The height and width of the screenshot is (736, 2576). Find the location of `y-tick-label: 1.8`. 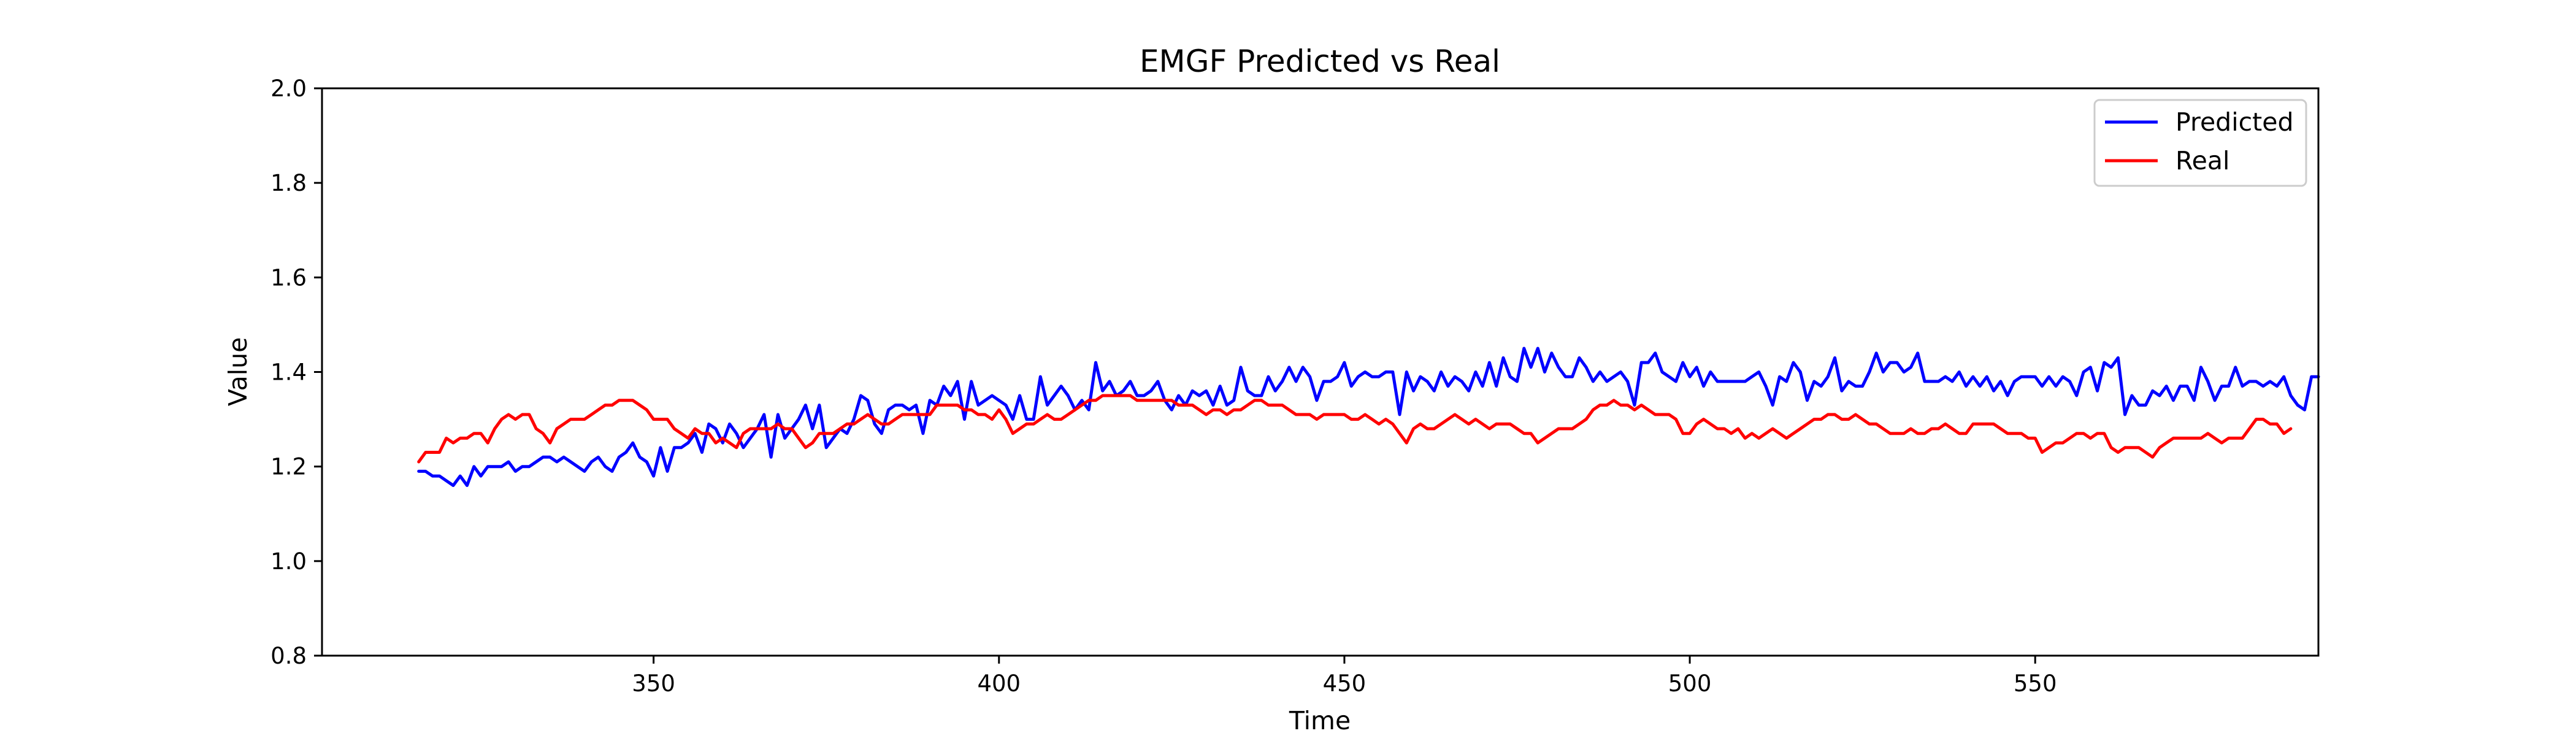

y-tick-label: 1.8 is located at coordinates (288, 183).